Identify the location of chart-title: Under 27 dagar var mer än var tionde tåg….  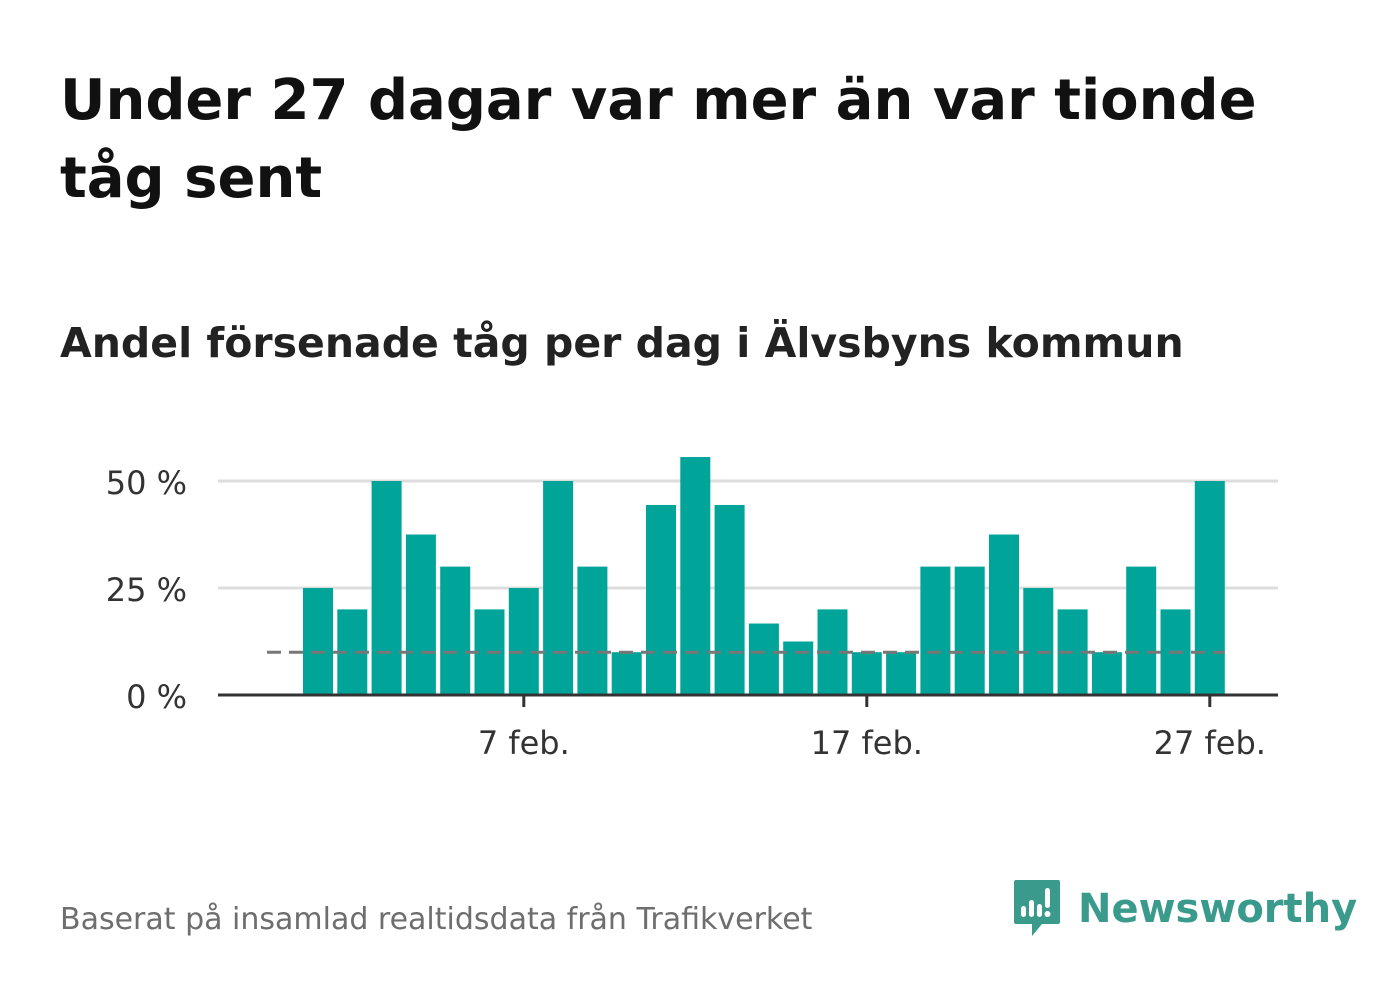
(658, 139).